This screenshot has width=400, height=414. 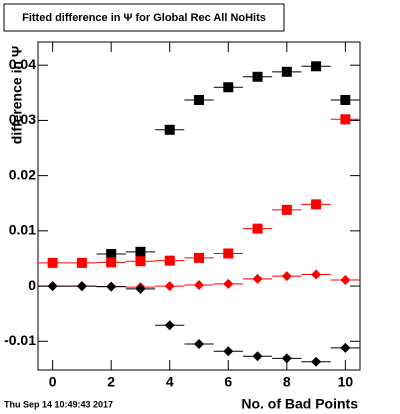 I want to click on y-tick-label: 0, so click(x=32, y=285).